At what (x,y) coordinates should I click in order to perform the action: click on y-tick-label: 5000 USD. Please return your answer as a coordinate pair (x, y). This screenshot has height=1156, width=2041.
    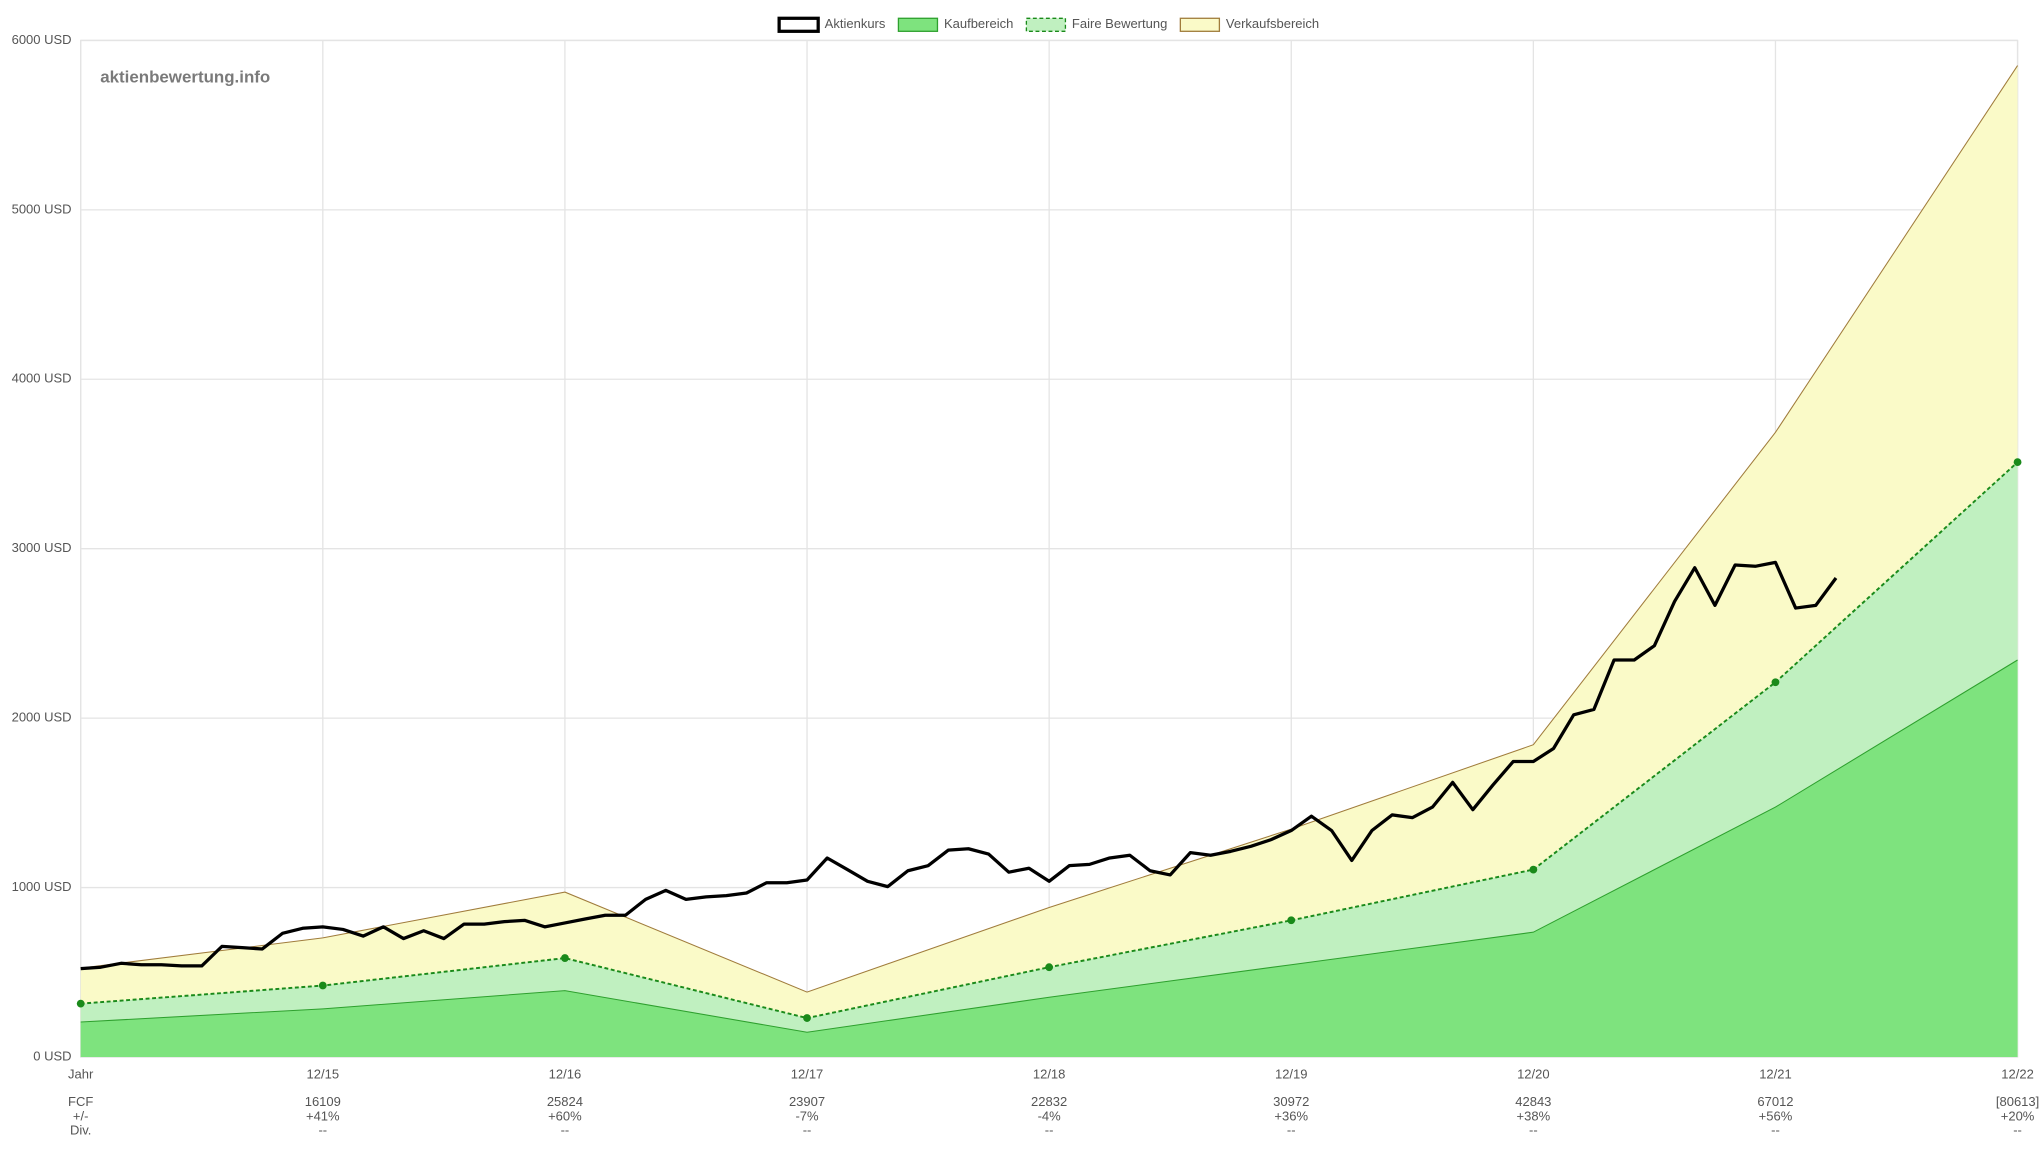
    Looking at the image, I should click on (42, 208).